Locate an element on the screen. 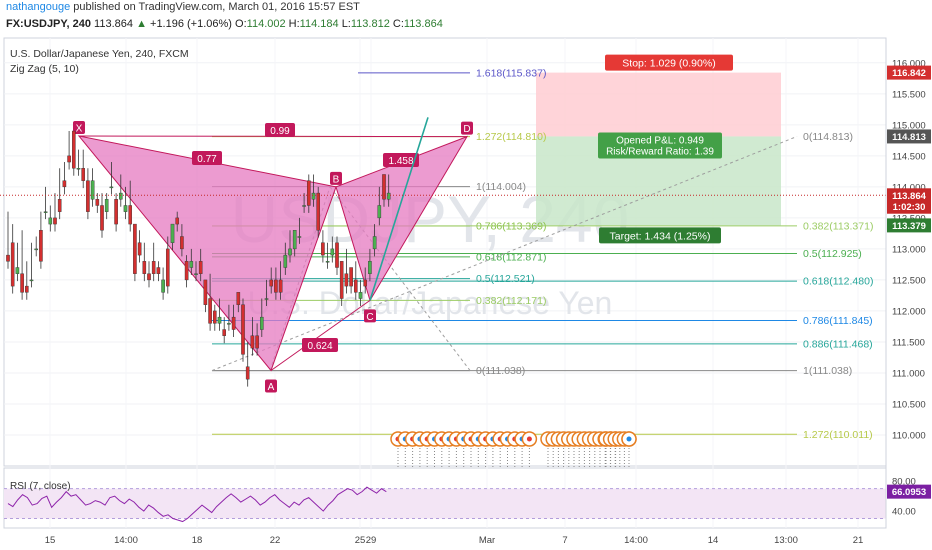 Image resolution: width=932 pixels, height=550 pixels. pattern-point-label: X is located at coordinates (79, 128).